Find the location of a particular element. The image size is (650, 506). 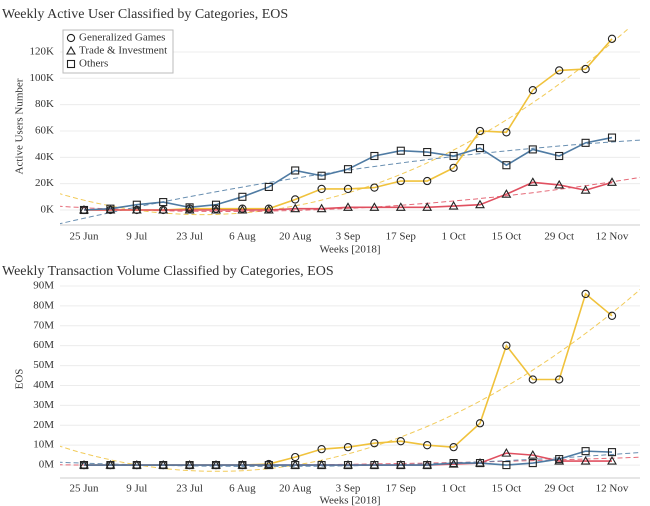

x-tick-label: 6 Aug is located at coordinates (242, 489).